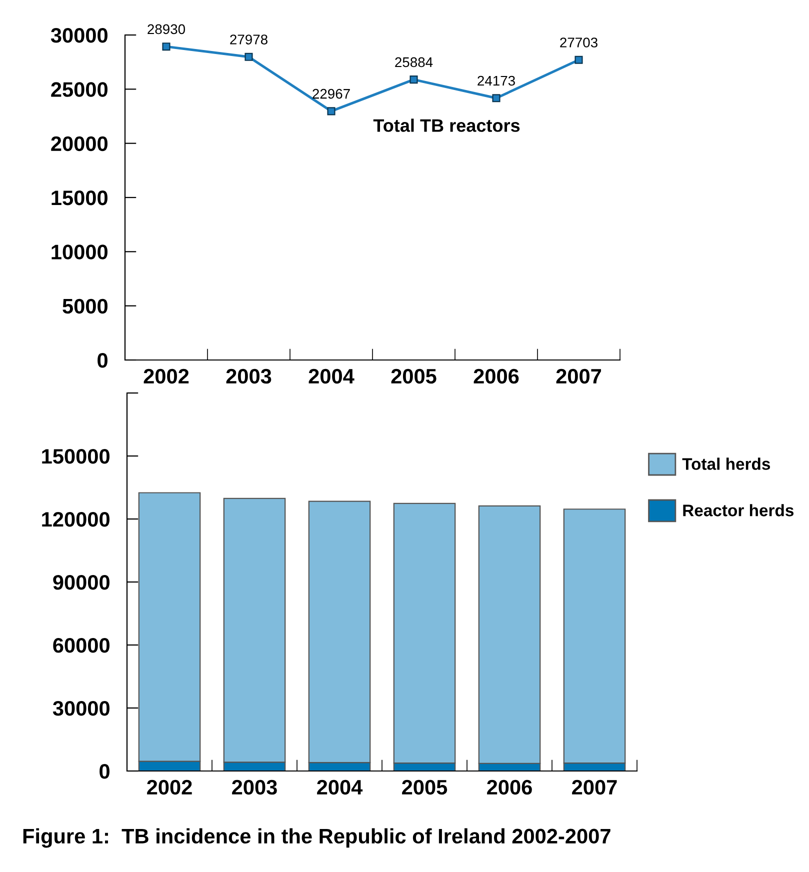 Image resolution: width=809 pixels, height=872 pixels. What do you see at coordinates (80, 252) in the screenshot?
I see `y-tick-label: 10000` at bounding box center [80, 252].